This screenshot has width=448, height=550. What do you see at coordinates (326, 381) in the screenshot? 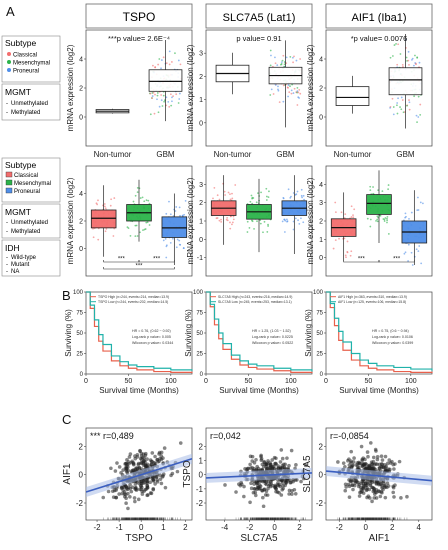
I see `x-tick-label: 0` at bounding box center [326, 381].